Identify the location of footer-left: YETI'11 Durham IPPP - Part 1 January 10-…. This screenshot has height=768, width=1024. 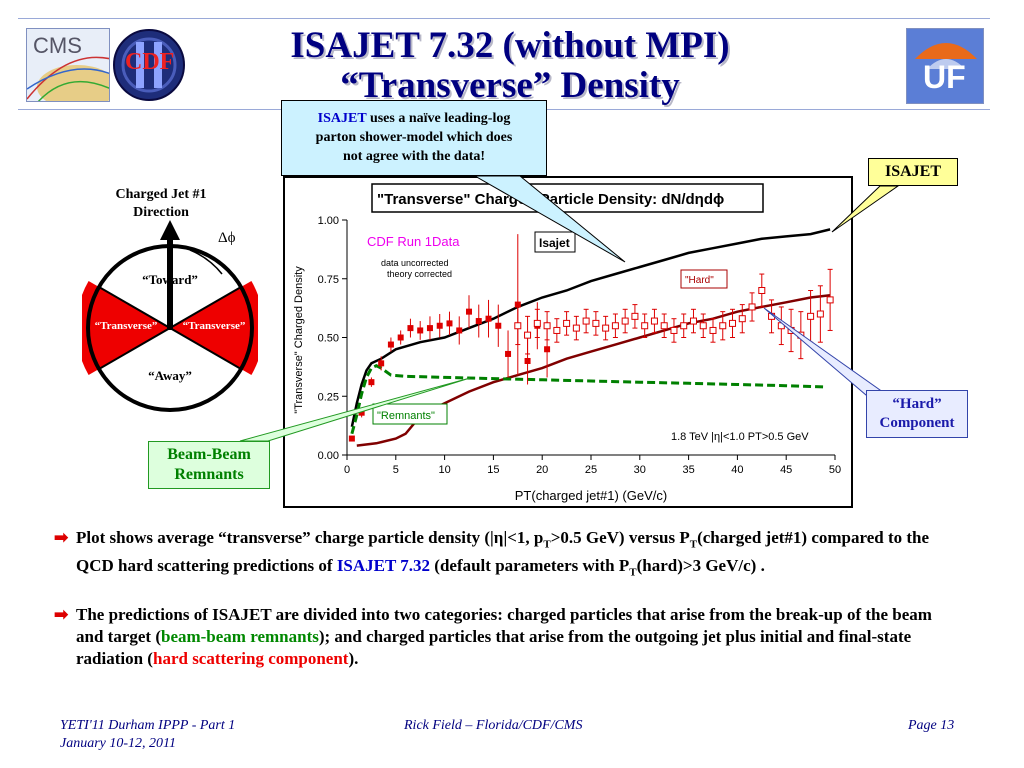
(147, 735).